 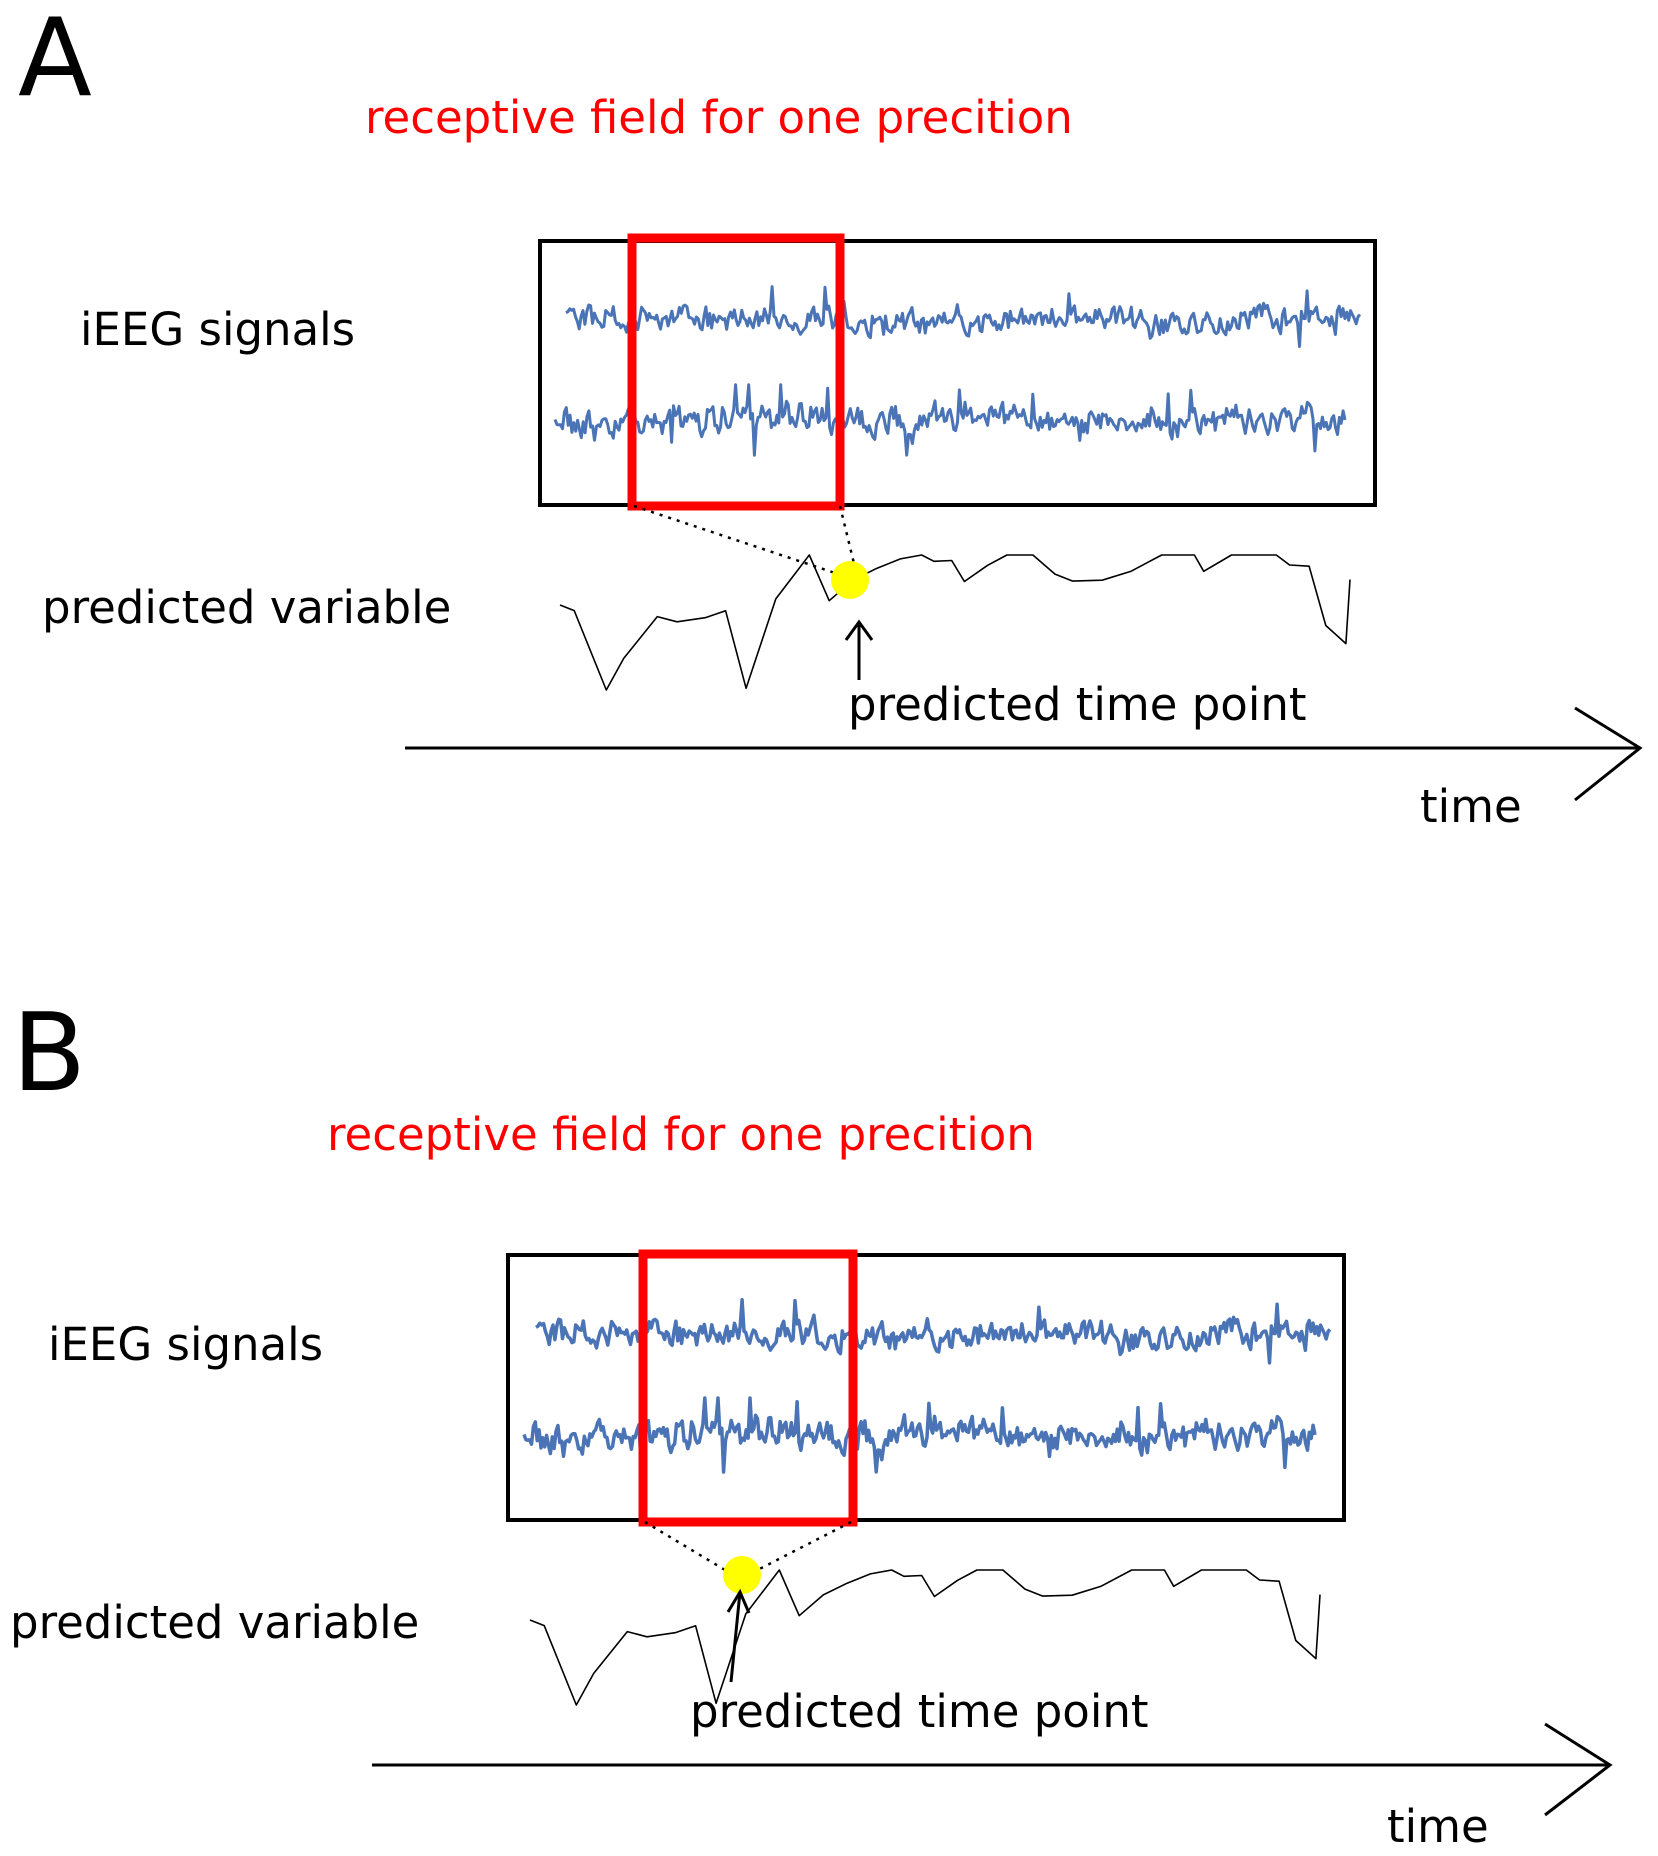 What do you see at coordinates (49, 1053) in the screenshot?
I see `panel-letter: B` at bounding box center [49, 1053].